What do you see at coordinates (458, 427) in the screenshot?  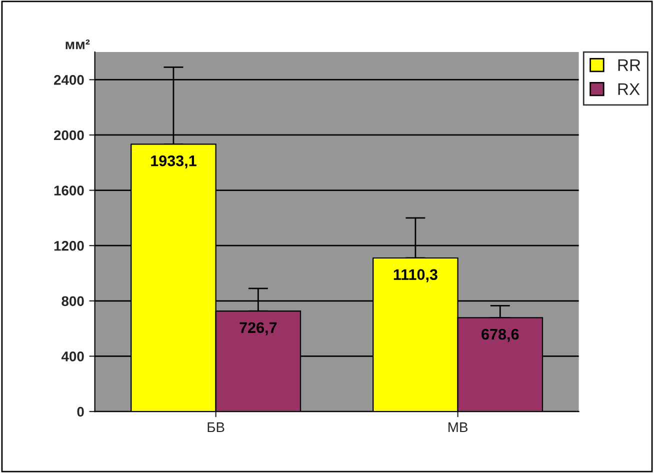 I see `x-tick-label: МВ` at bounding box center [458, 427].